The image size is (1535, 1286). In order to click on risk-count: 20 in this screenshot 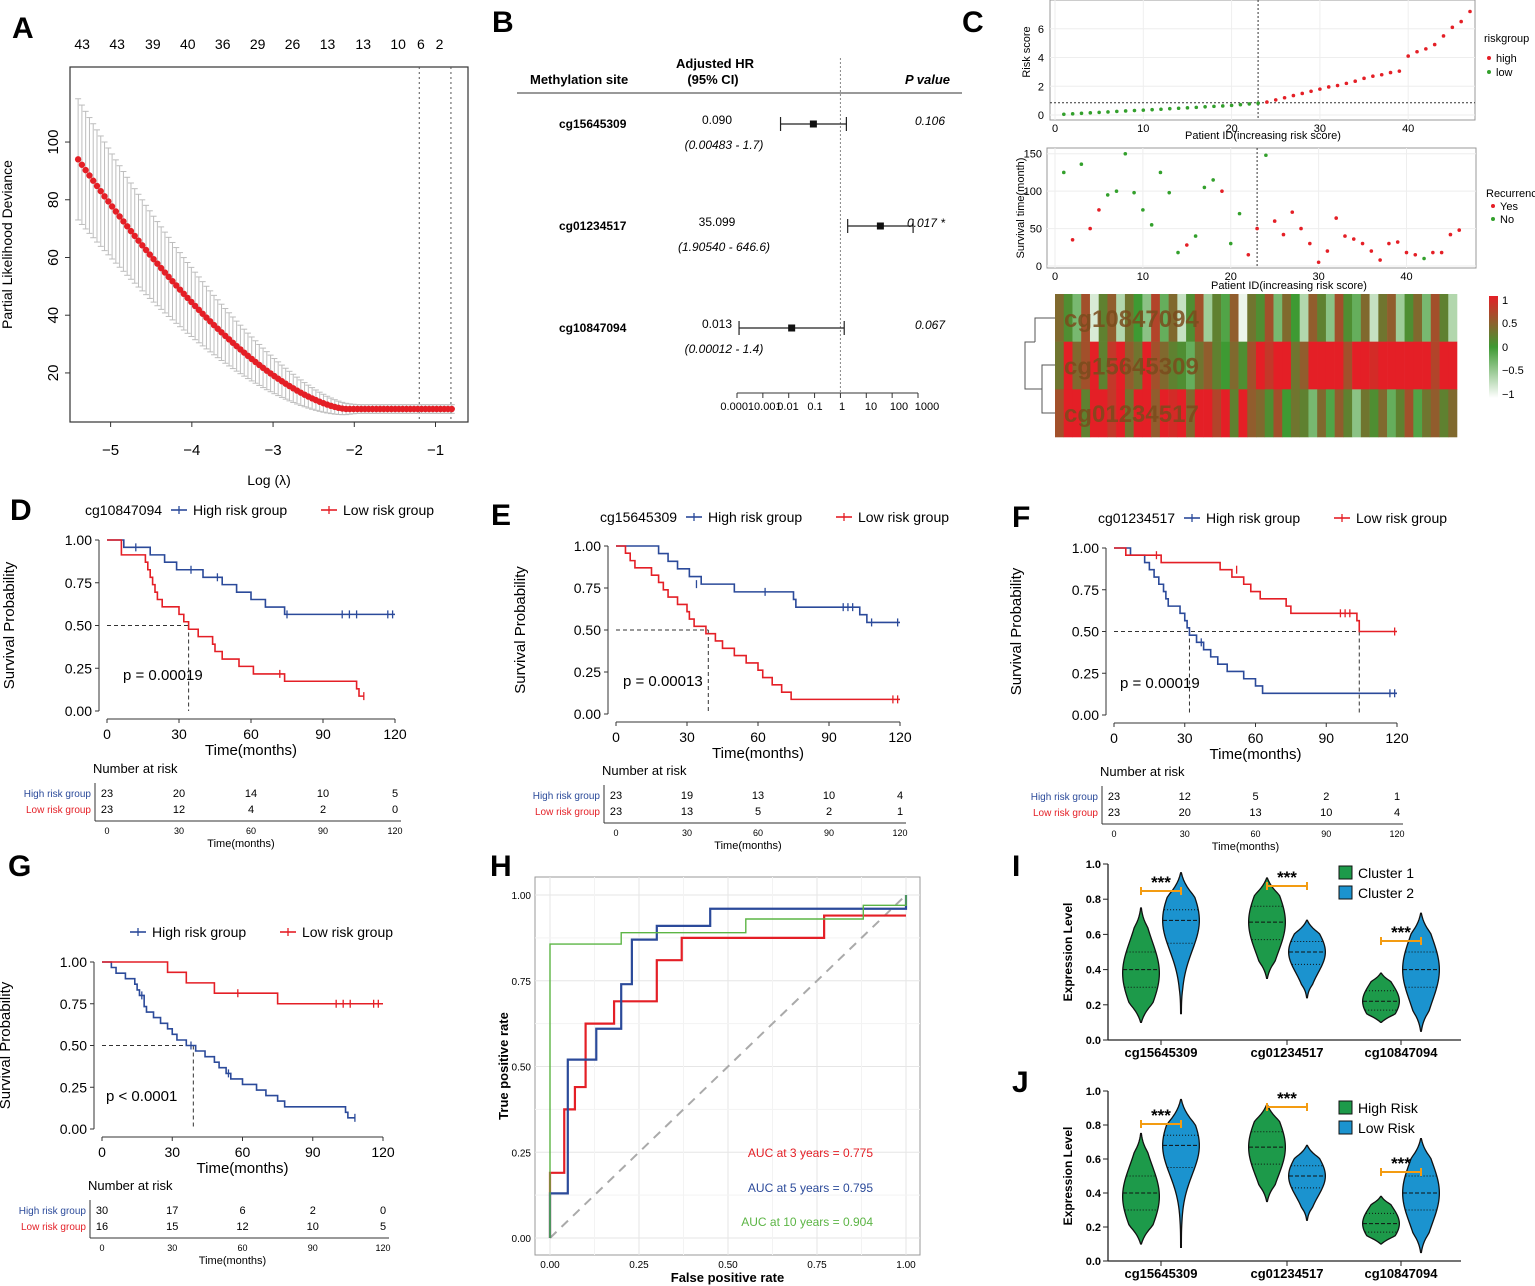, I will do `click(179, 794)`.